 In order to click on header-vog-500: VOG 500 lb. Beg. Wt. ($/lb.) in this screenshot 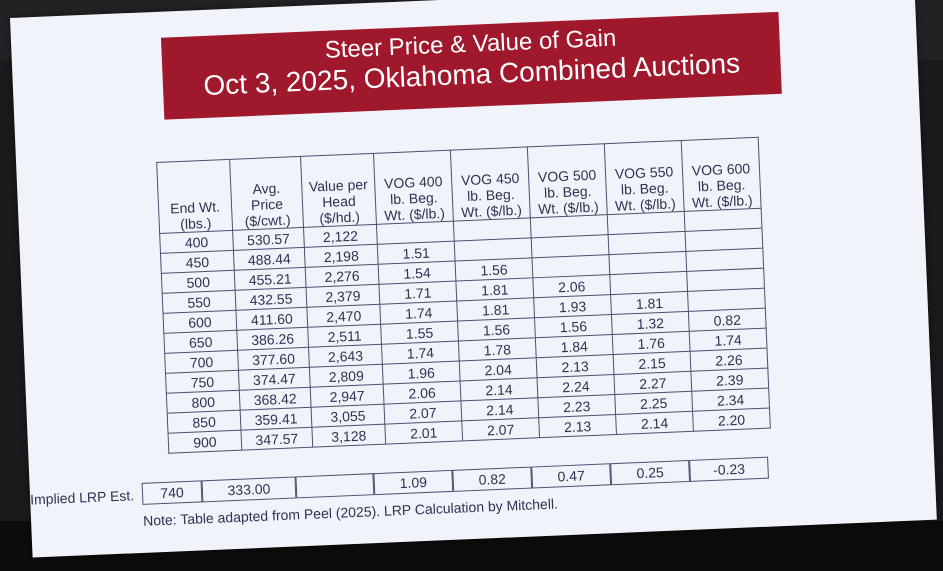, I will do `click(567, 180)`.